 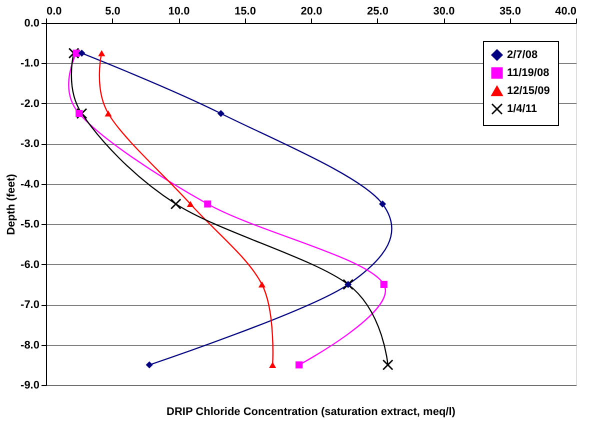 I want to click on x-tick-label: 35.0, so click(x=510, y=12).